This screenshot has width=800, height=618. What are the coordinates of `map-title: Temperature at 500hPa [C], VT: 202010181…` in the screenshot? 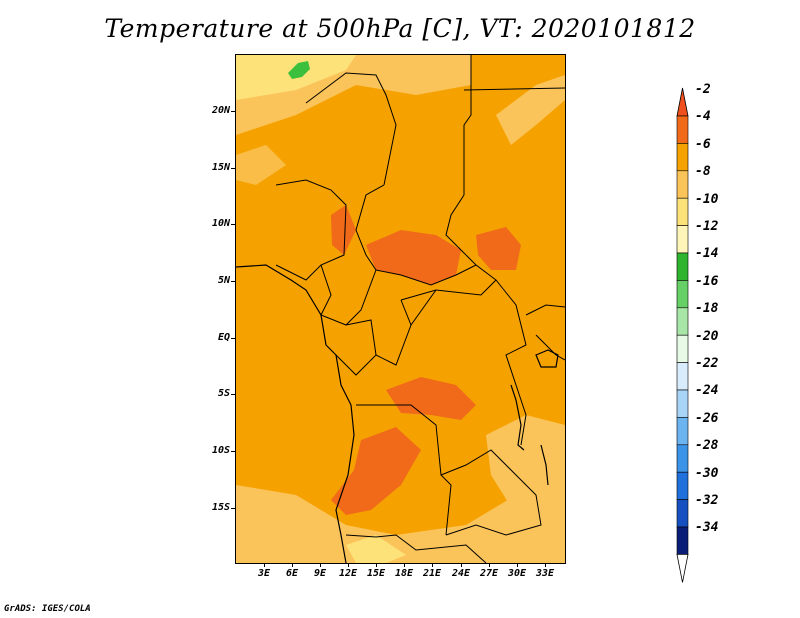 It's located at (400, 28).